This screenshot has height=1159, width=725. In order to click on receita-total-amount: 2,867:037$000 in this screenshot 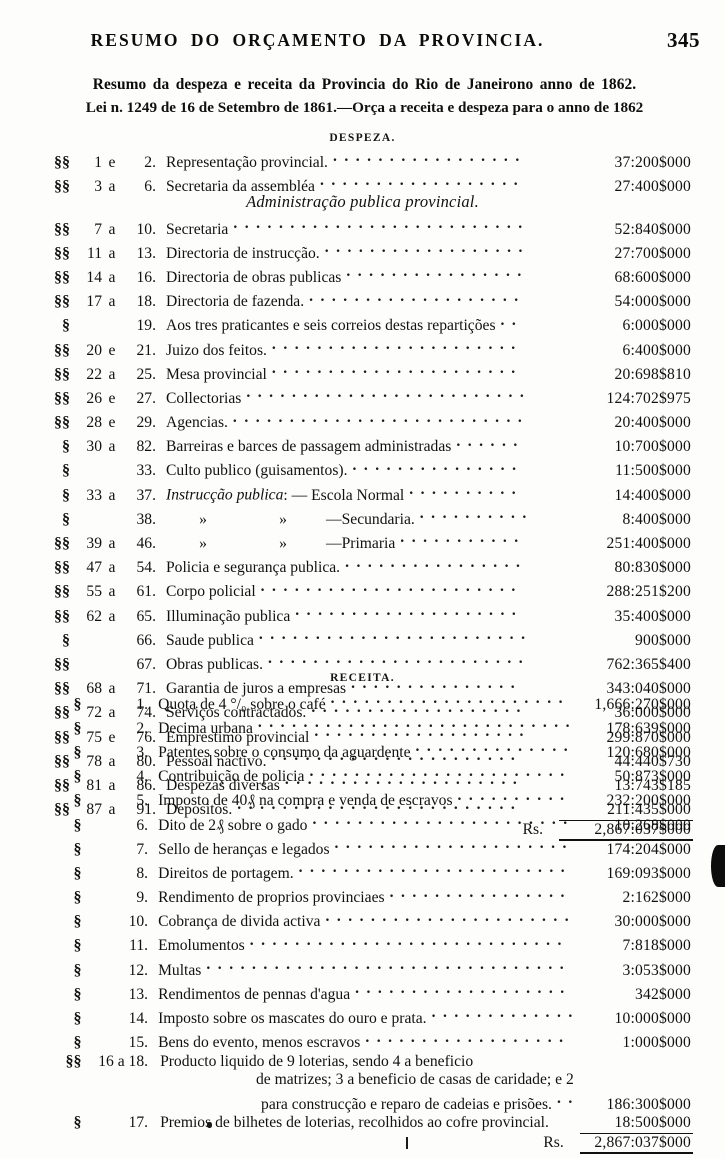, I will do `click(636, 1144)`.